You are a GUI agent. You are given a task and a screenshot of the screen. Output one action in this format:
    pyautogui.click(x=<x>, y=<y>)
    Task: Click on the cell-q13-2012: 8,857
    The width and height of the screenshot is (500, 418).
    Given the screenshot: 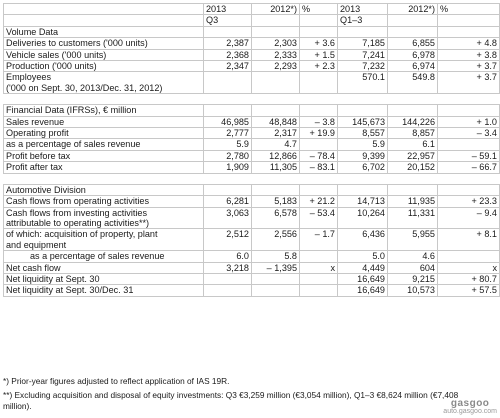 What is the action you would take?
    pyautogui.click(x=412, y=133)
    